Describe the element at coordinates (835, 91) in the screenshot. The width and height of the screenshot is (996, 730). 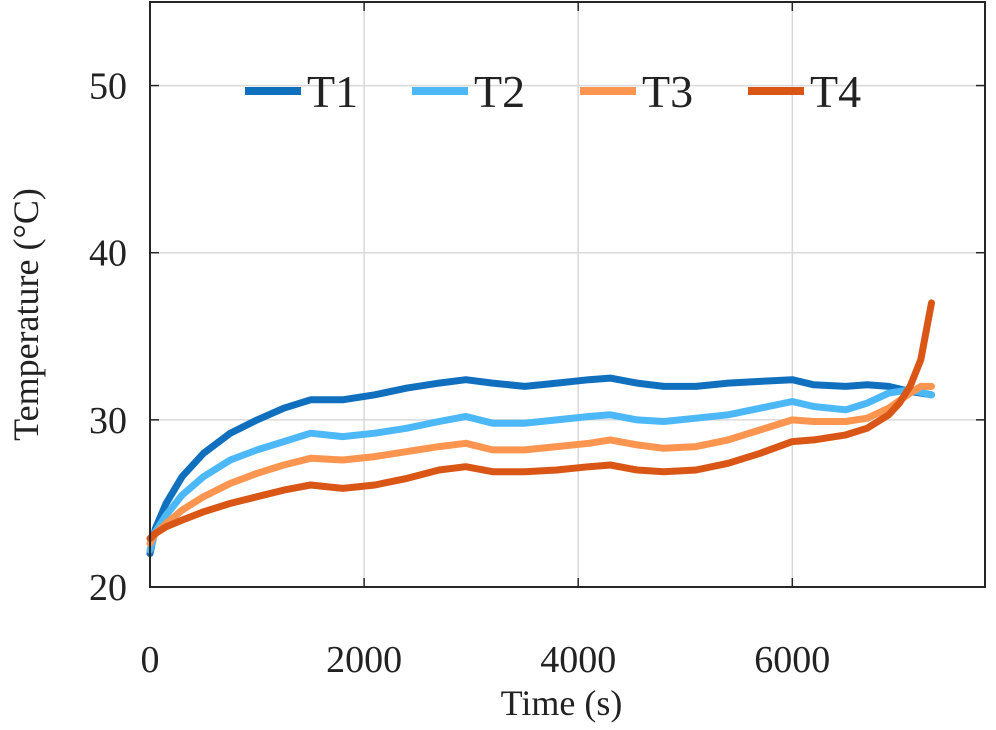
I see `legend-label: T4` at that location.